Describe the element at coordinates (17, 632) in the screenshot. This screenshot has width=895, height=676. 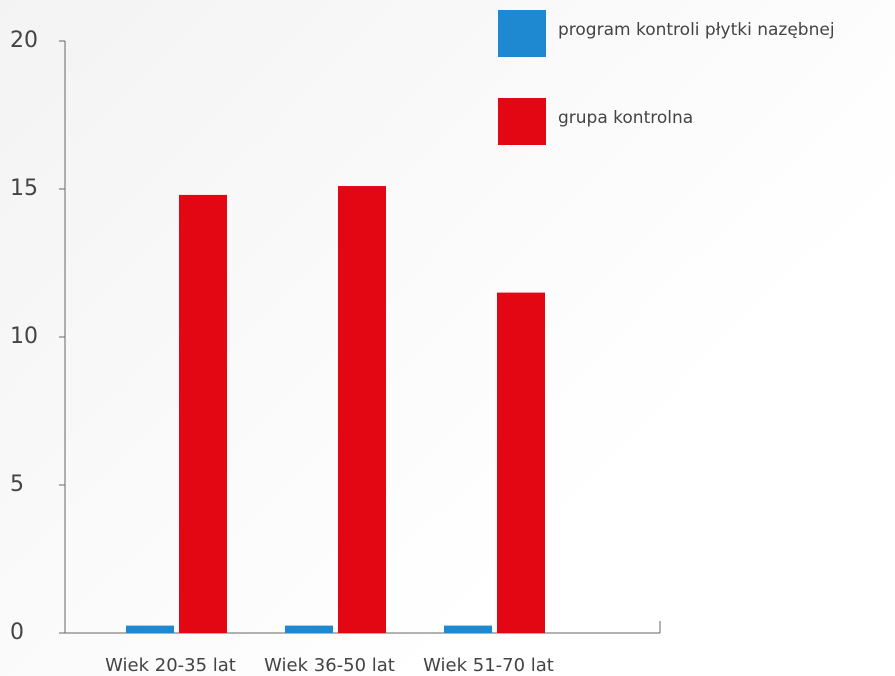
I see `y-tick-label: 0` at that location.